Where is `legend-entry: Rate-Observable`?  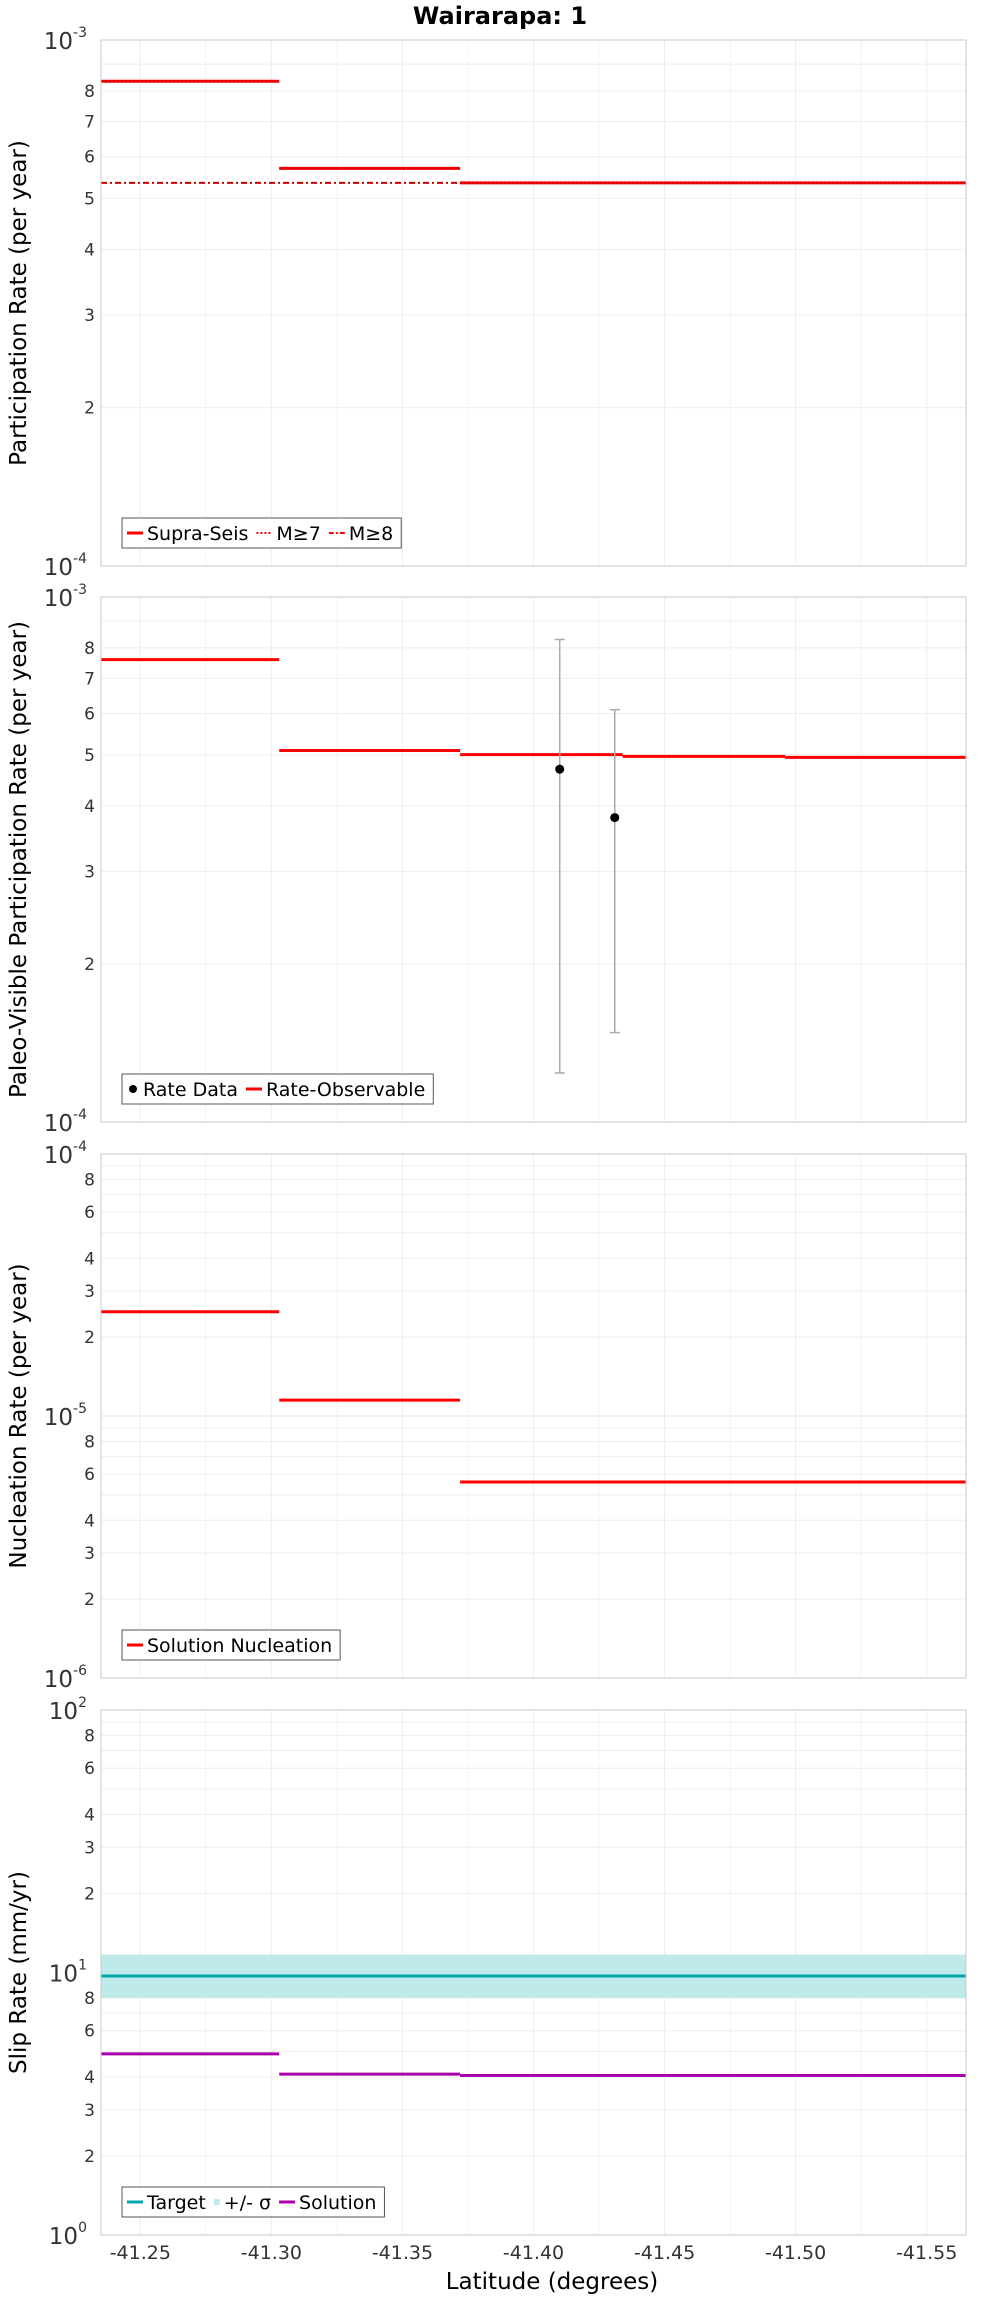
legend-entry: Rate-Observable is located at coordinates (335, 1090).